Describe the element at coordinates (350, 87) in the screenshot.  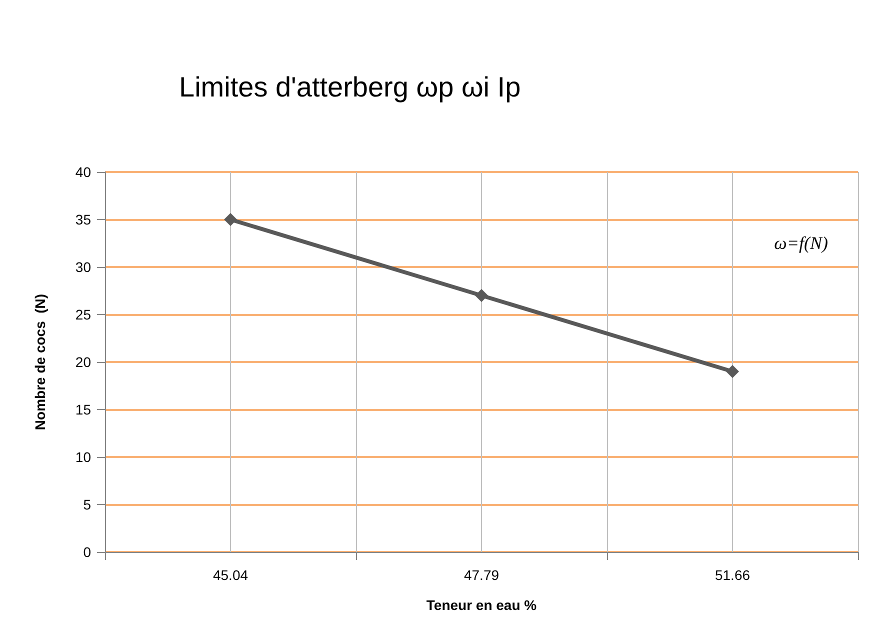
I see `chart-title: Limites d'atterberg ωp ωi Ip` at that location.